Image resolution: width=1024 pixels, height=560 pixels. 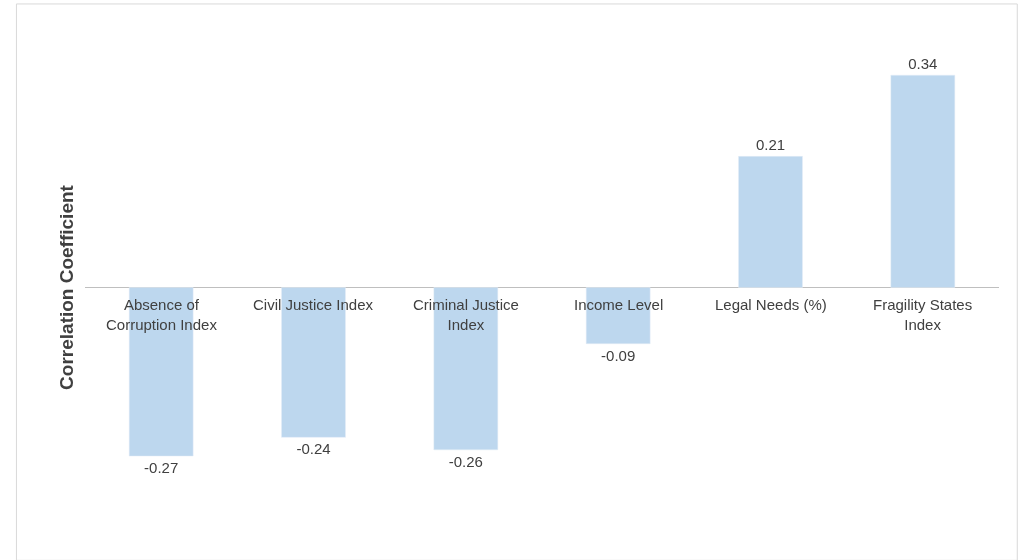 What do you see at coordinates (161, 468) in the screenshot?
I see `data-label: -0.27` at bounding box center [161, 468].